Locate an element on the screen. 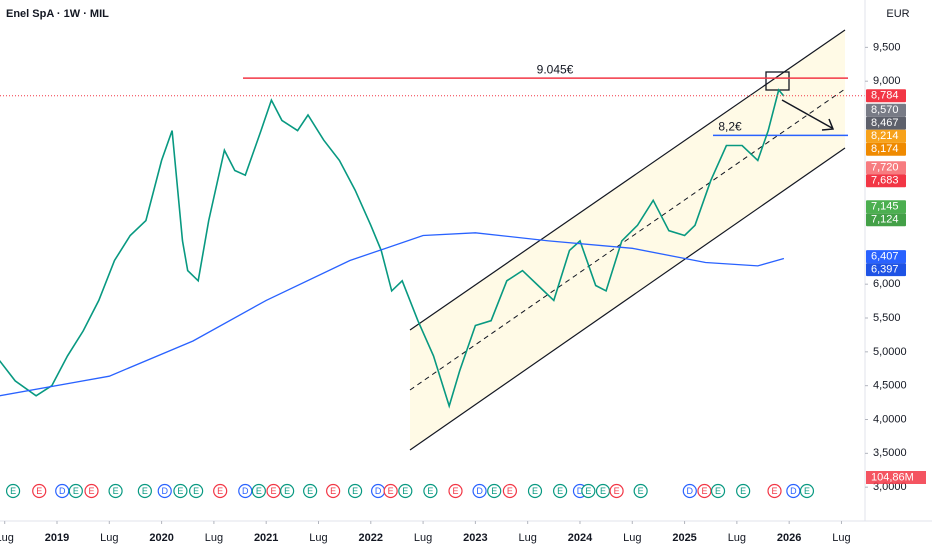 This screenshot has height=550, width=932. price-label: 7,683 is located at coordinates (885, 181).